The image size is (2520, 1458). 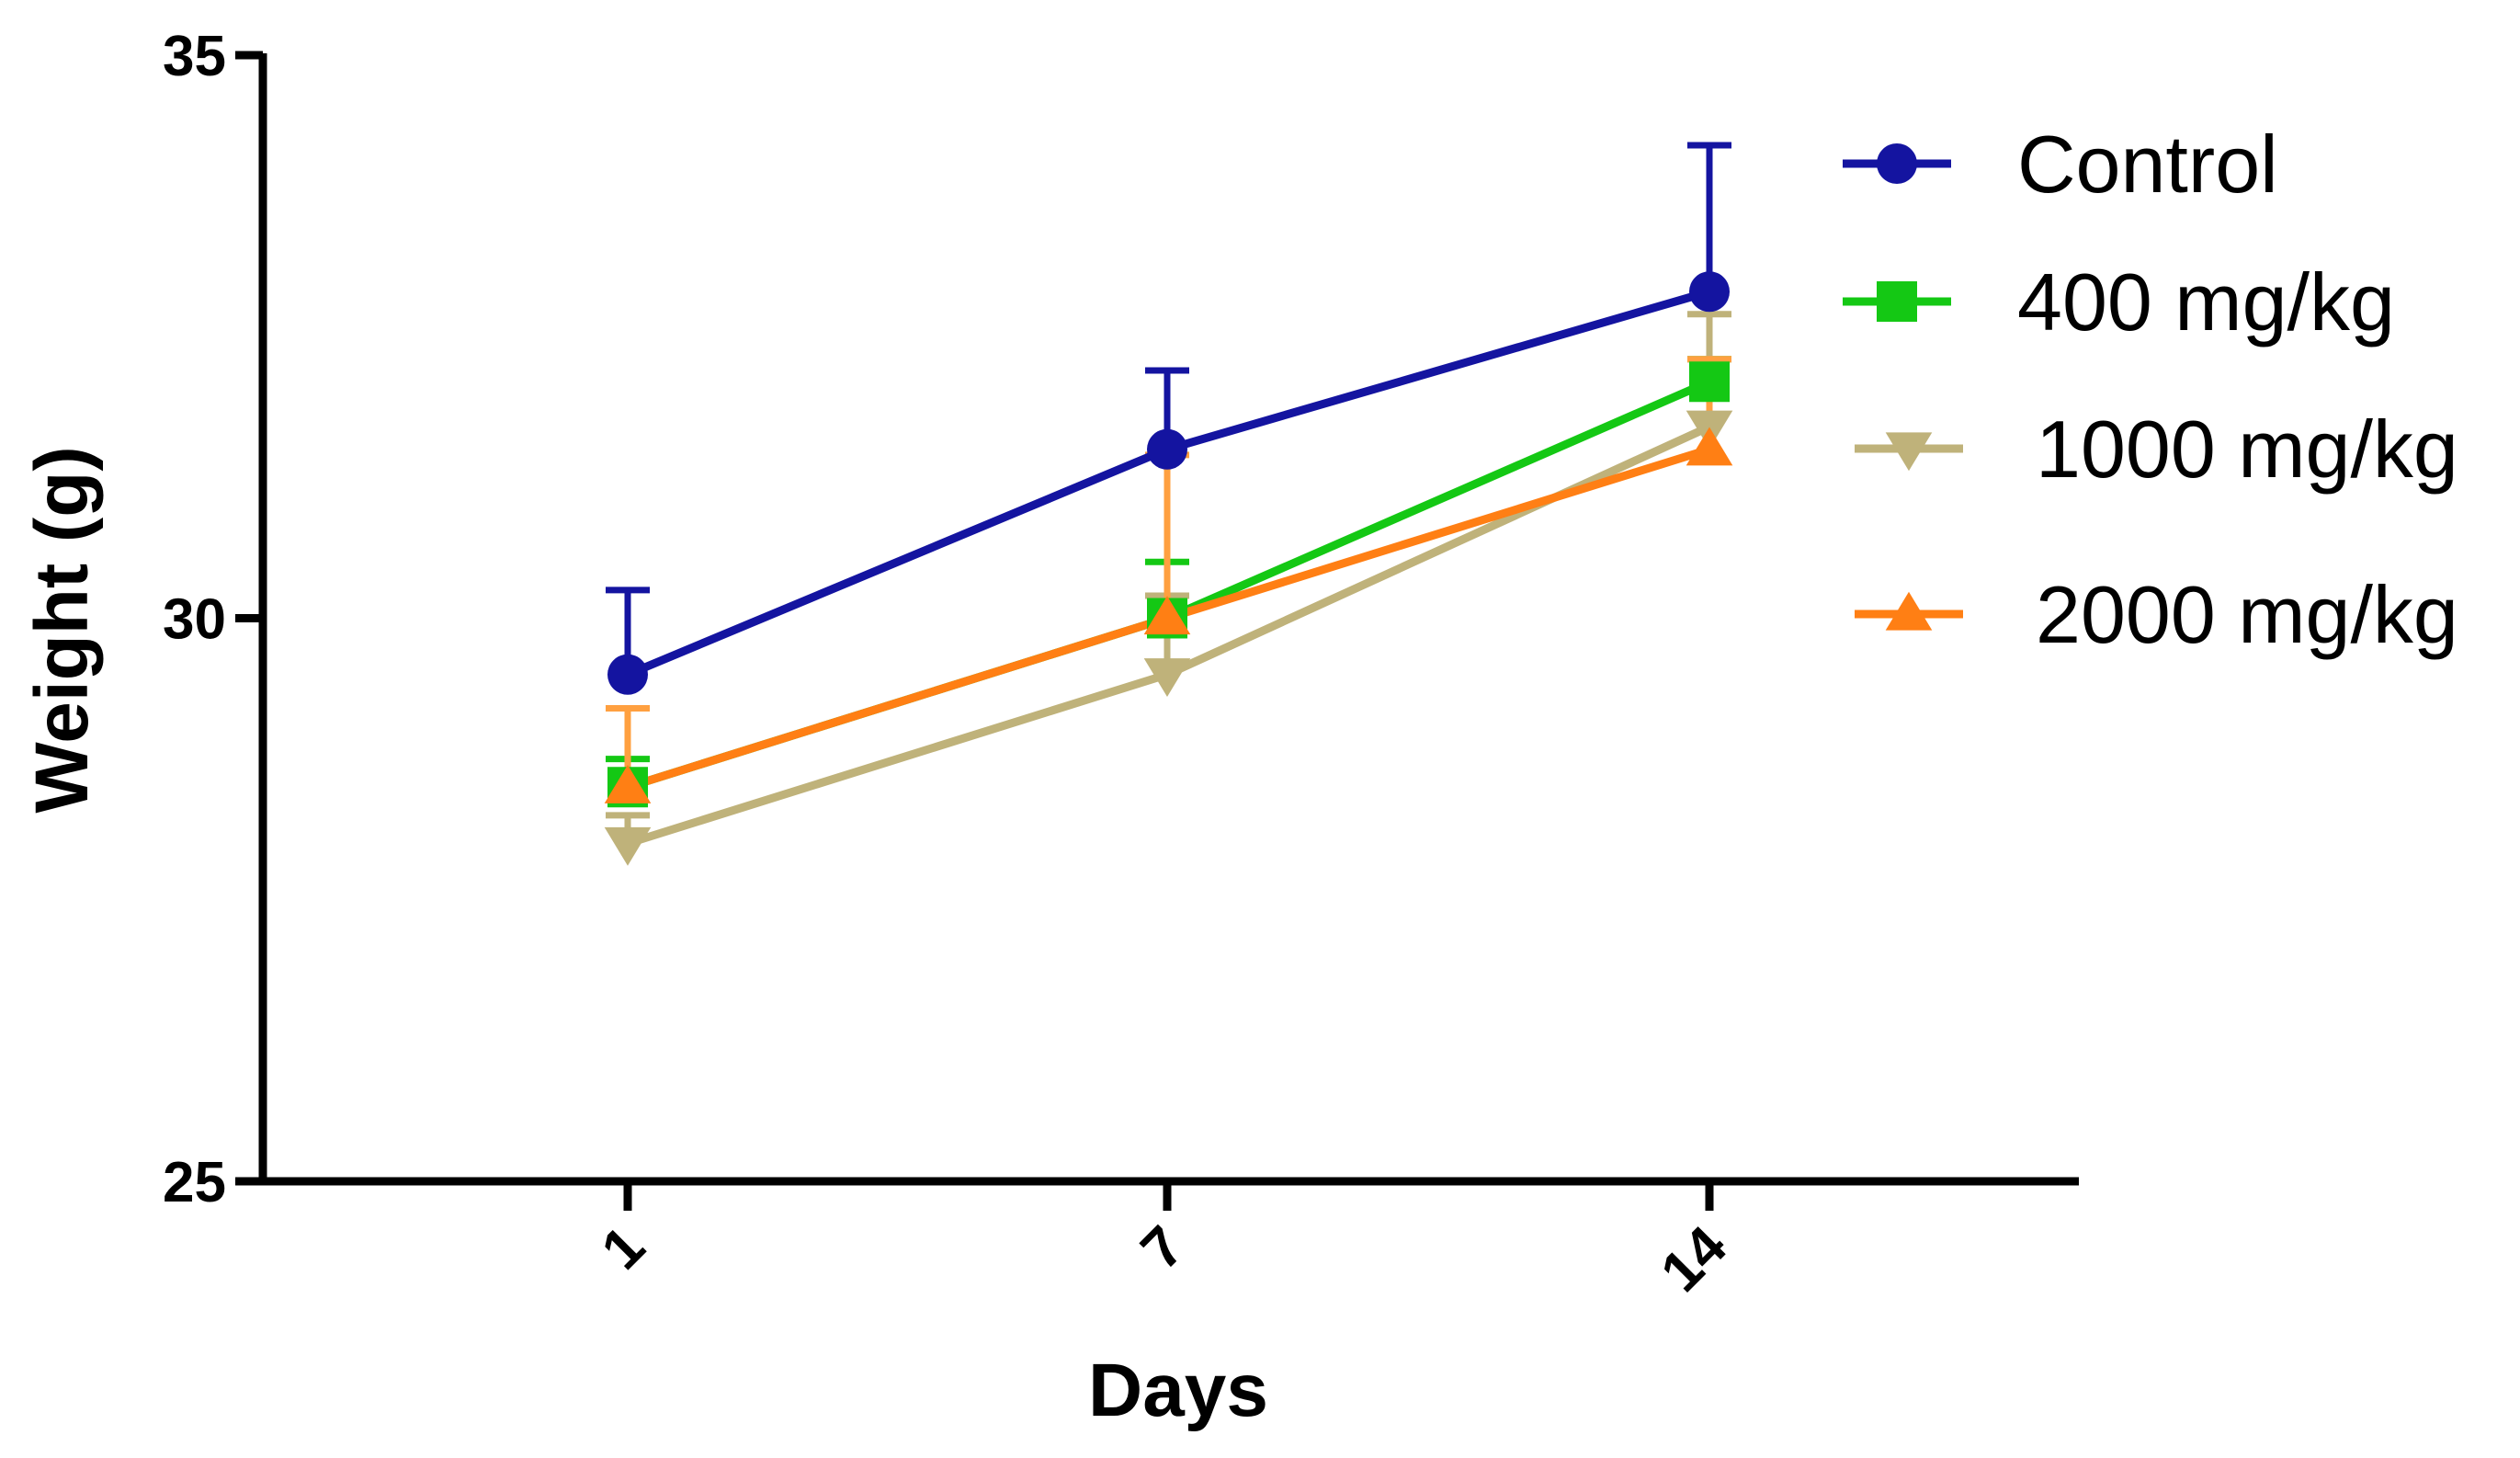 I want to click on y-axis-title: Weight (g), so click(x=62, y=629).